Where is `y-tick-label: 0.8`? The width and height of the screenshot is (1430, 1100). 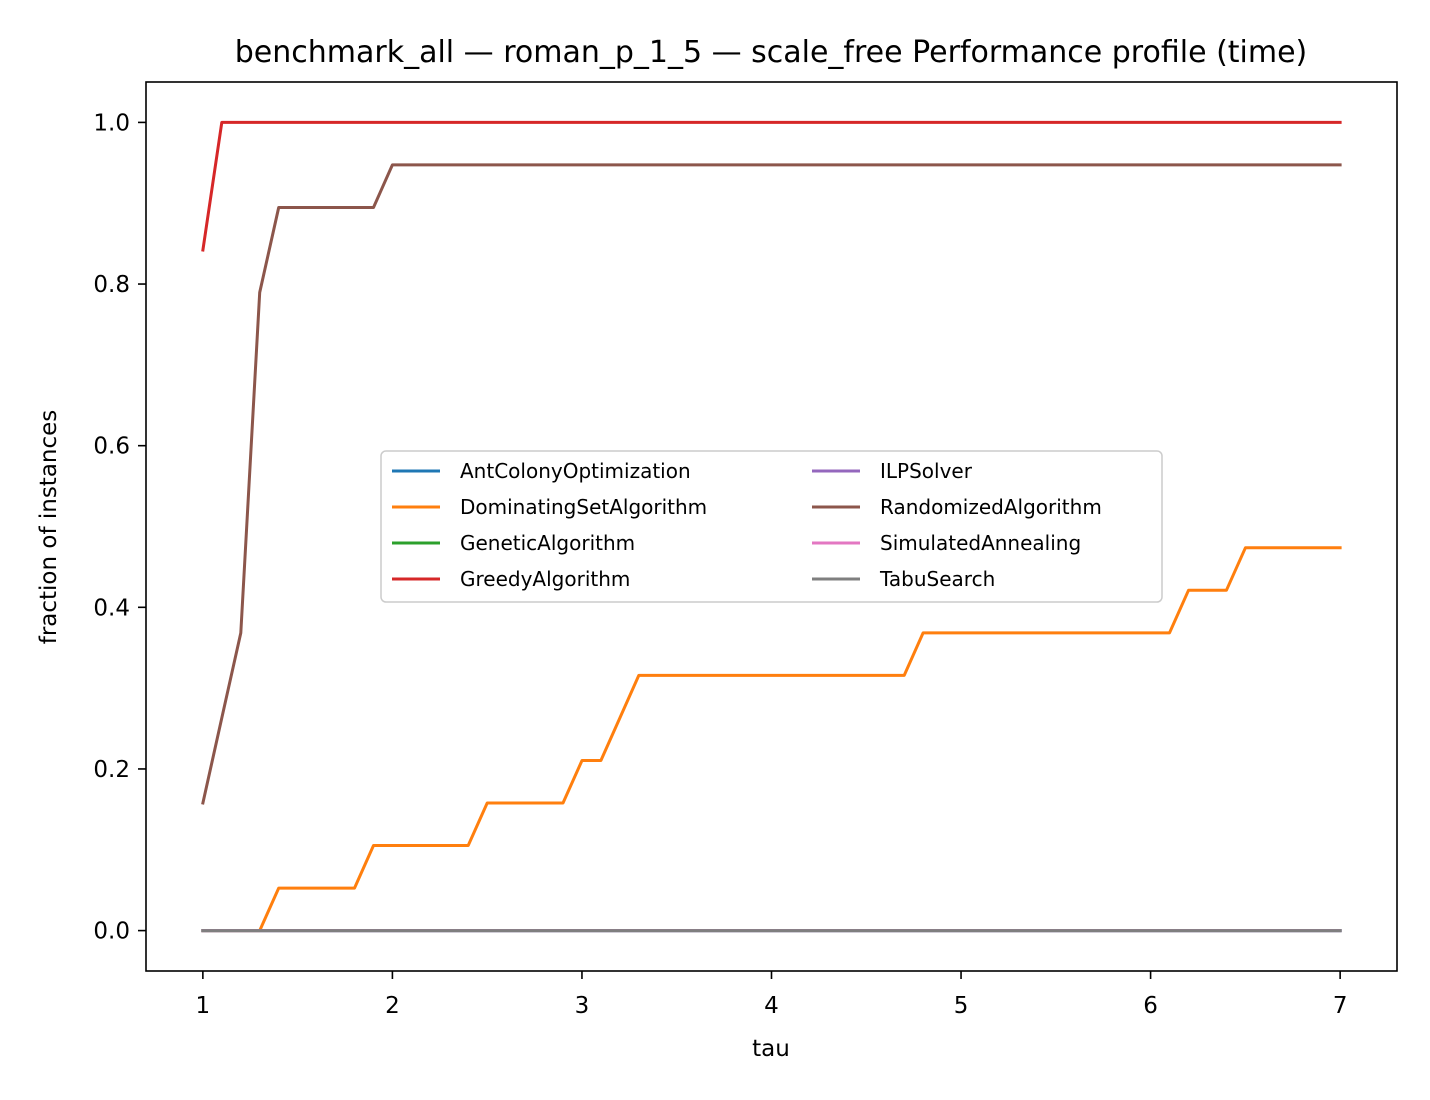 y-tick-label: 0.8 is located at coordinates (111, 285).